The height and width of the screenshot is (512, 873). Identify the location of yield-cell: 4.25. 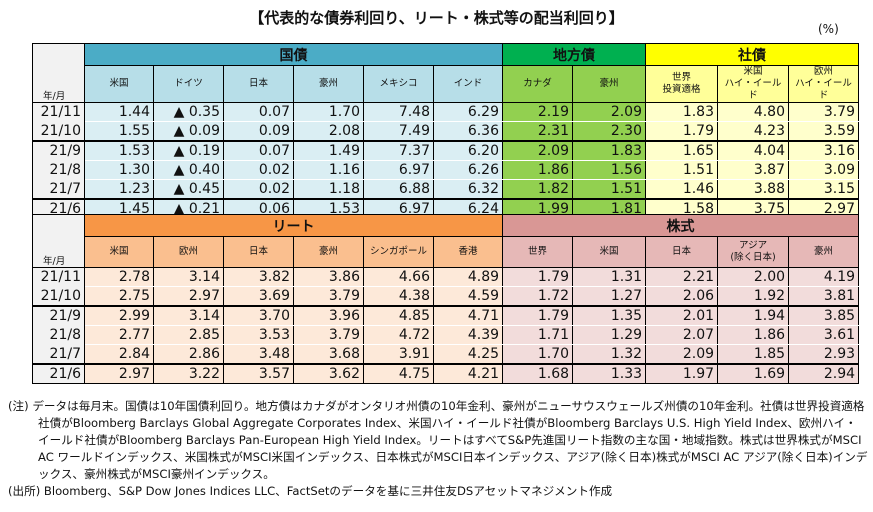
(468, 354).